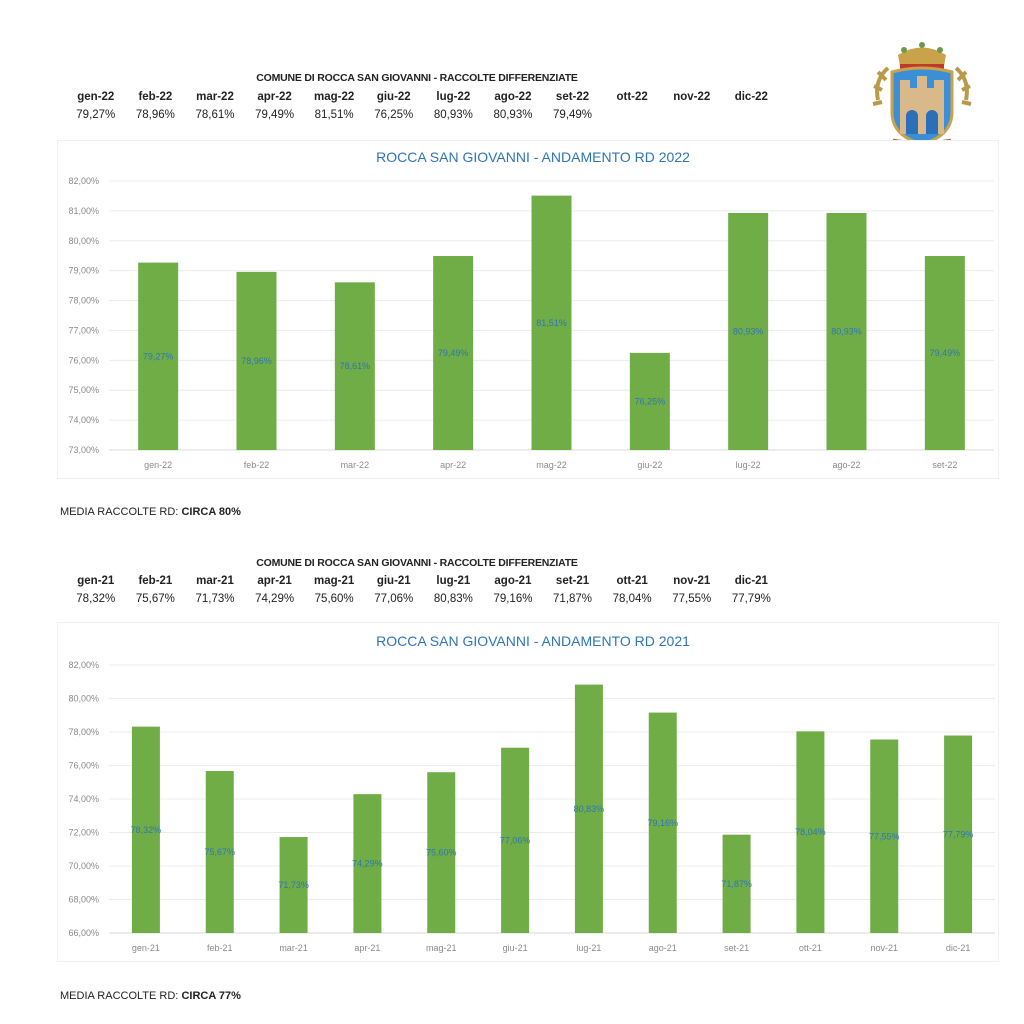 The width and height of the screenshot is (1024, 1024). What do you see at coordinates (334, 115) in the screenshot?
I see `month-value: 81,51%` at bounding box center [334, 115].